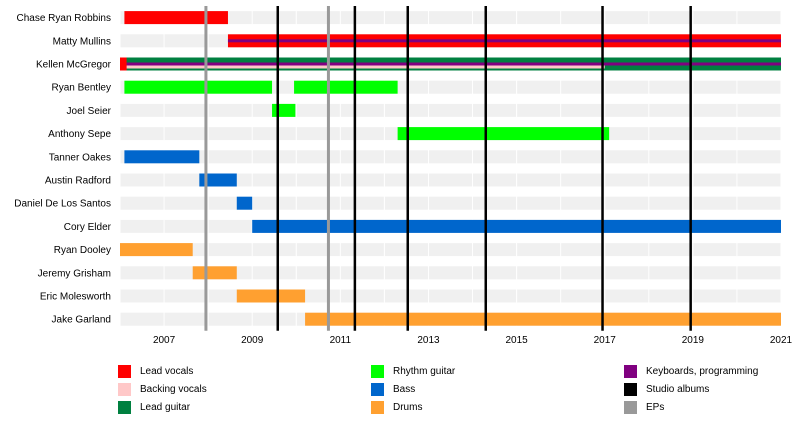 Image resolution: width=800 pixels, height=422 pixels. What do you see at coordinates (173, 389) in the screenshot?
I see `legend-label-backing-vocals: Backing vocals` at bounding box center [173, 389].